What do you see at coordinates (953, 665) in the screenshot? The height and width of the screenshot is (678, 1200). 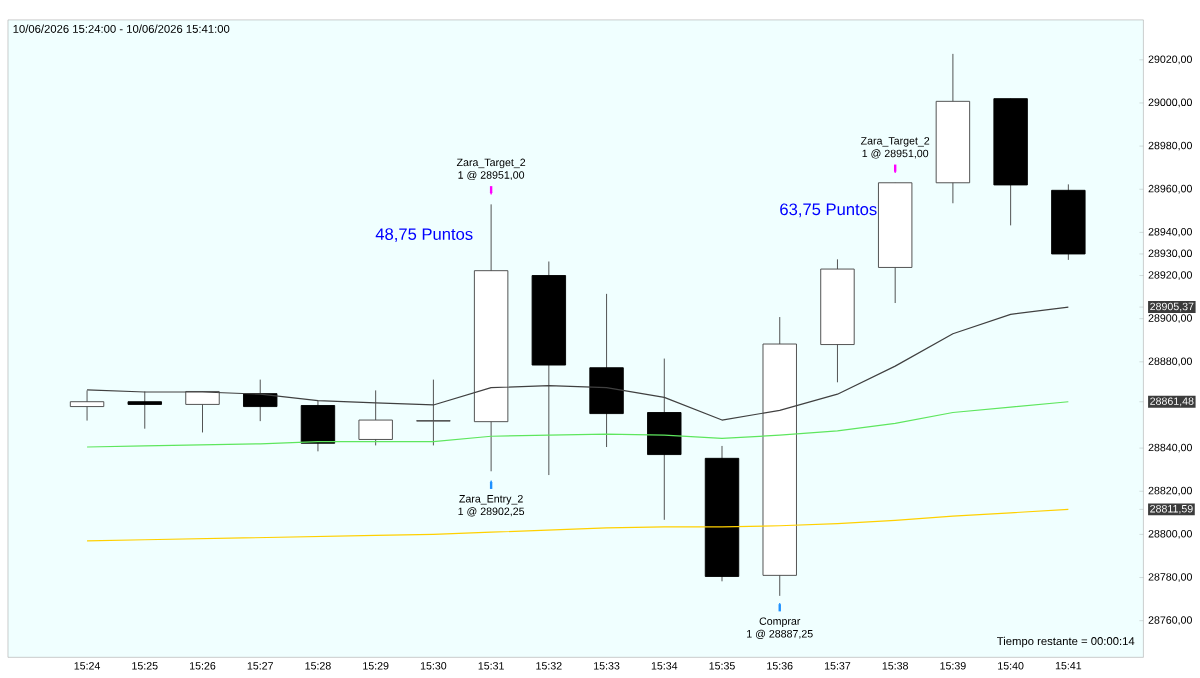 I see `x-tick-label: 15:39` at bounding box center [953, 665].